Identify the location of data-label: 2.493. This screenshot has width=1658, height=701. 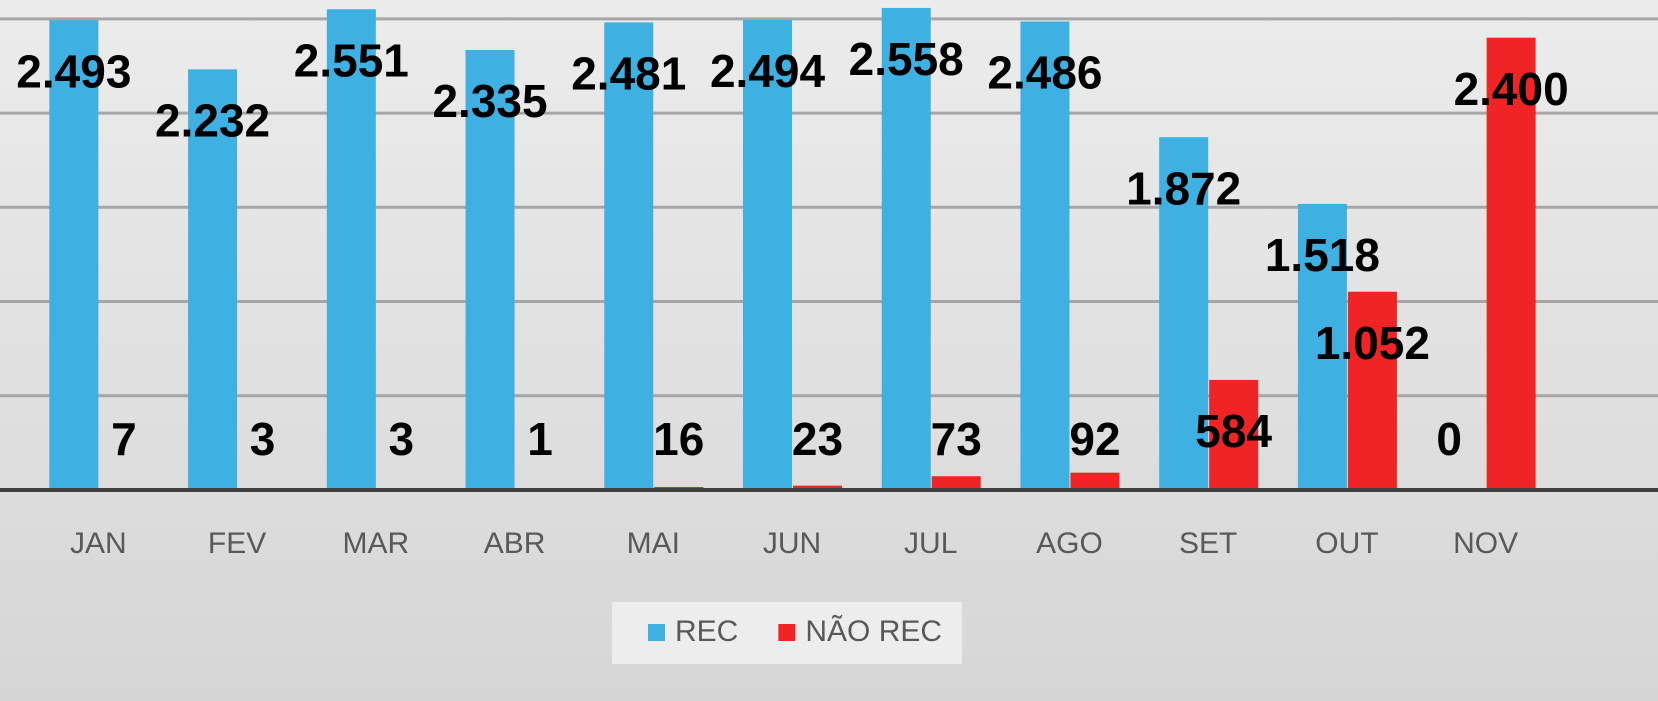
(73, 71).